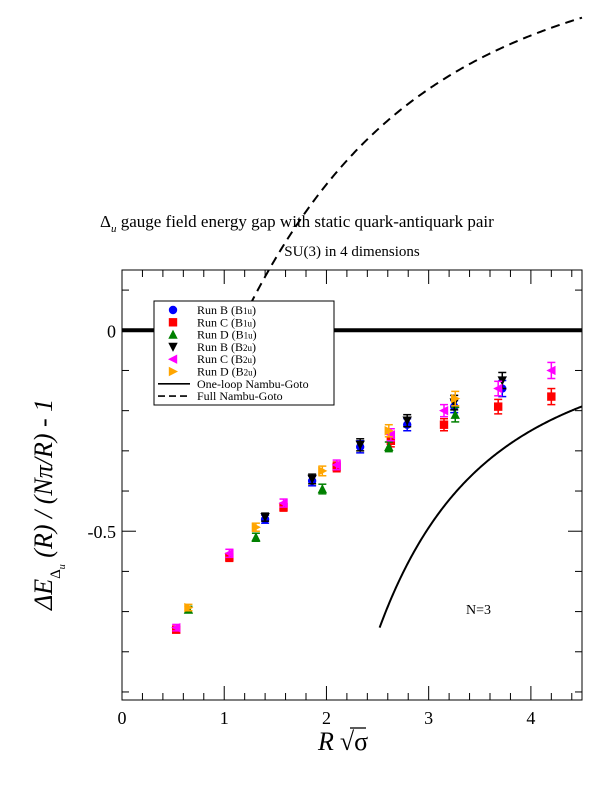 This screenshot has height=792, width=612. I want to click on x-tick-labels: 0 1 2 3 4, so click(327, 718).